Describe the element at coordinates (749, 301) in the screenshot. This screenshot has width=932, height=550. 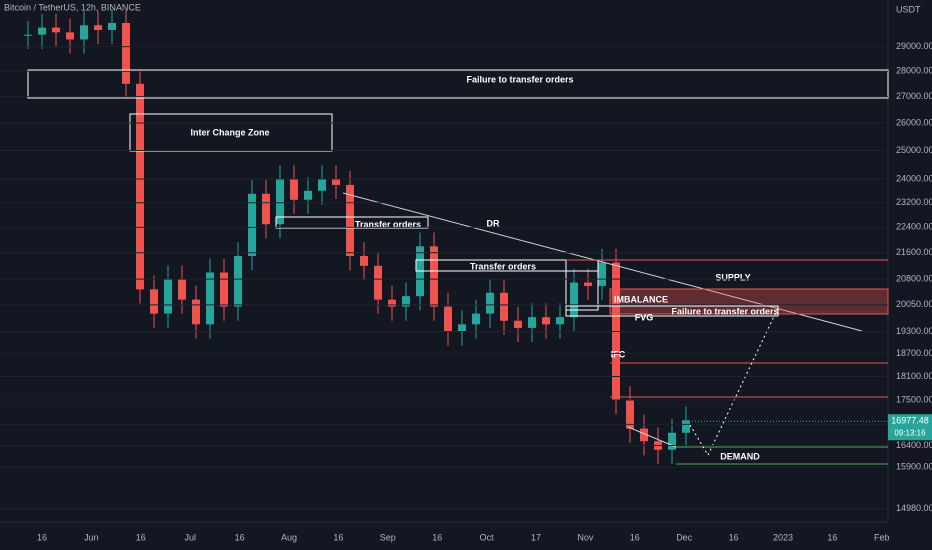
I see `imbalance-zone` at that location.